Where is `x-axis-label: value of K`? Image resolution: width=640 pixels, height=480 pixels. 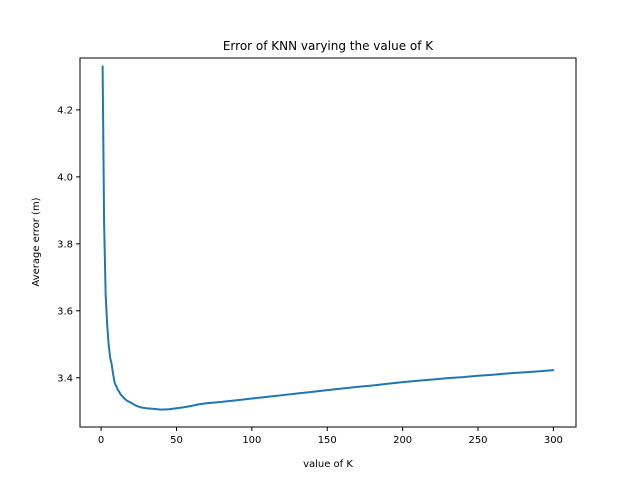
x-axis-label: value of K is located at coordinates (328, 464).